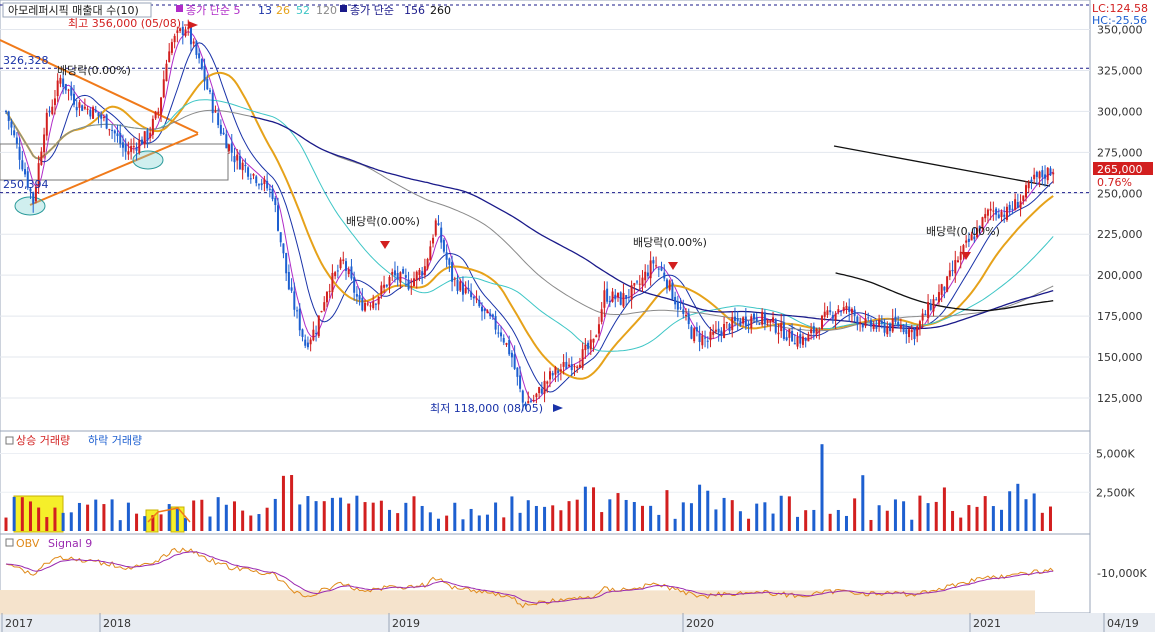 The image size is (1155, 632). Describe the element at coordinates (77, 10) in the screenshot. I see `legend-title-box` at that location.